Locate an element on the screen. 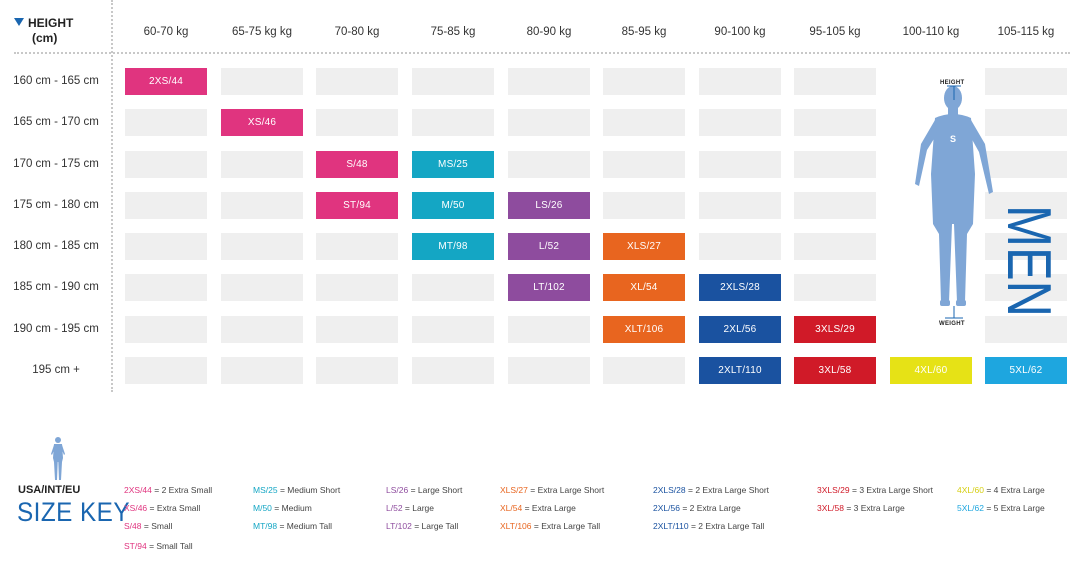  size-cell: 2XLT/110 is located at coordinates (740, 370).